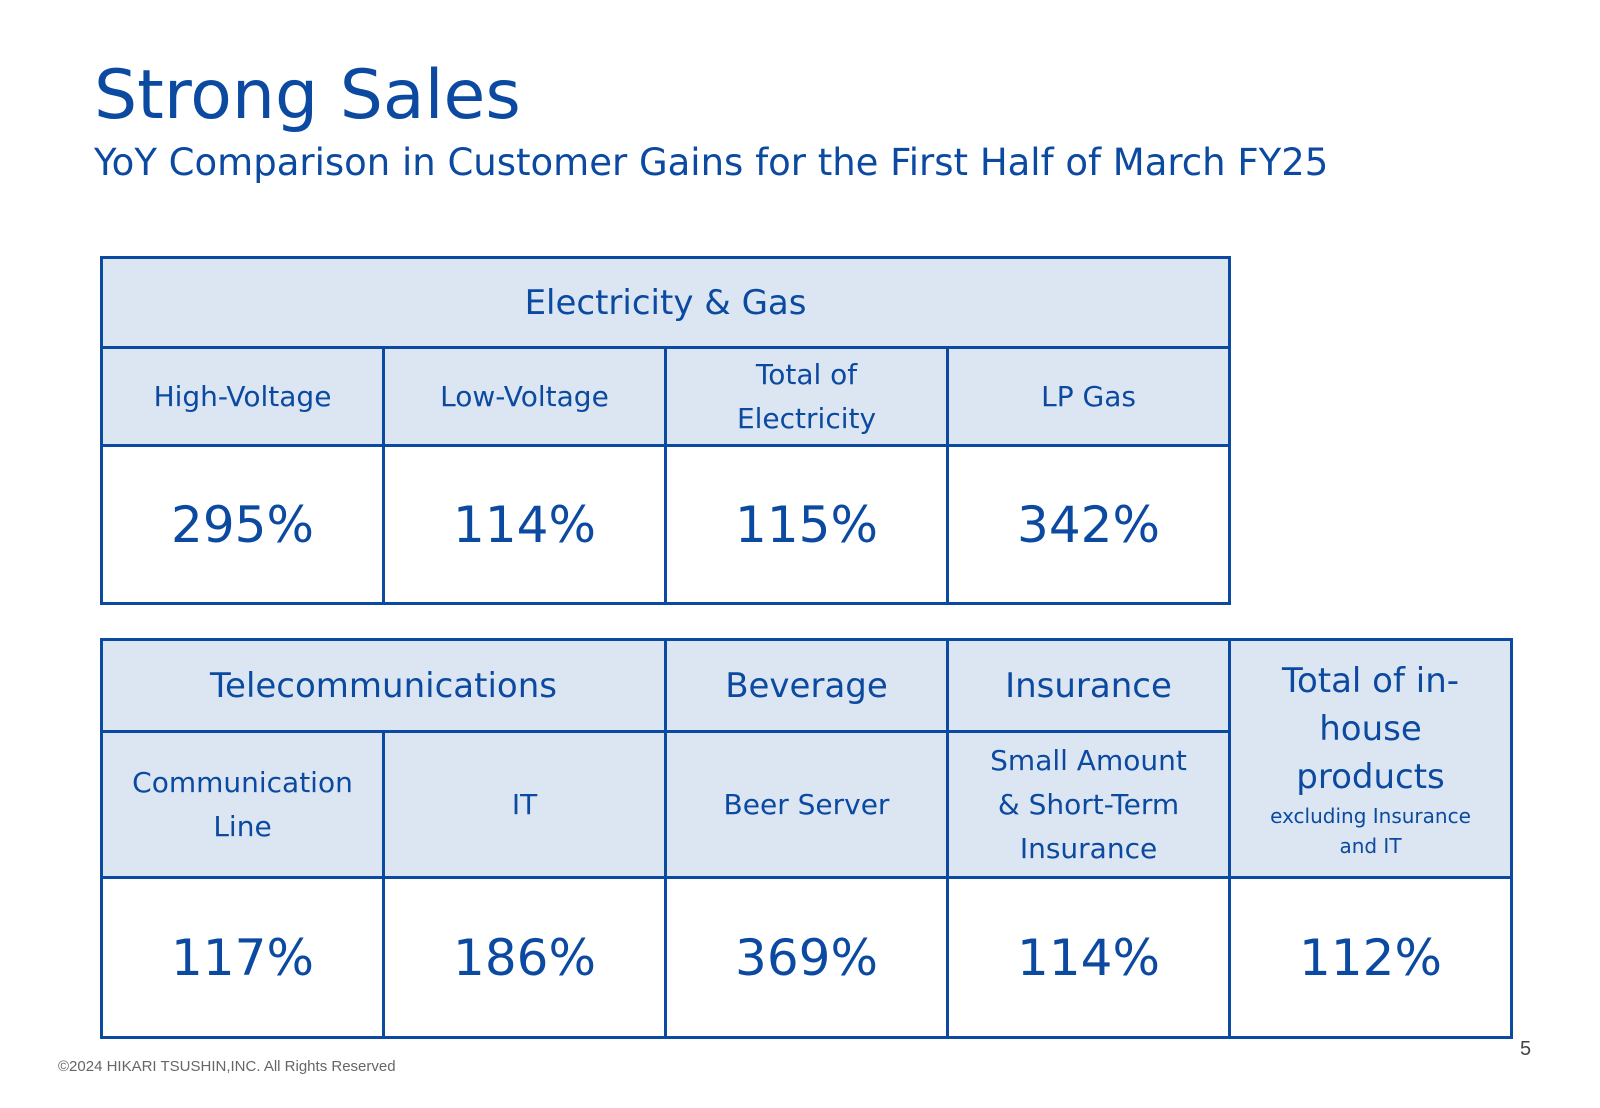 The height and width of the screenshot is (1108, 1600). I want to click on value-total-in-house: 112%, so click(1370, 957).